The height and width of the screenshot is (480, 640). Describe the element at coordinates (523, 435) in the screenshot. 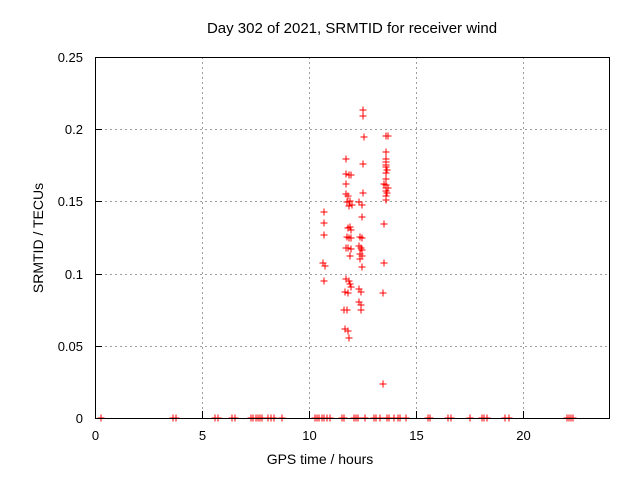

I see `x-tick-label: 20` at that location.